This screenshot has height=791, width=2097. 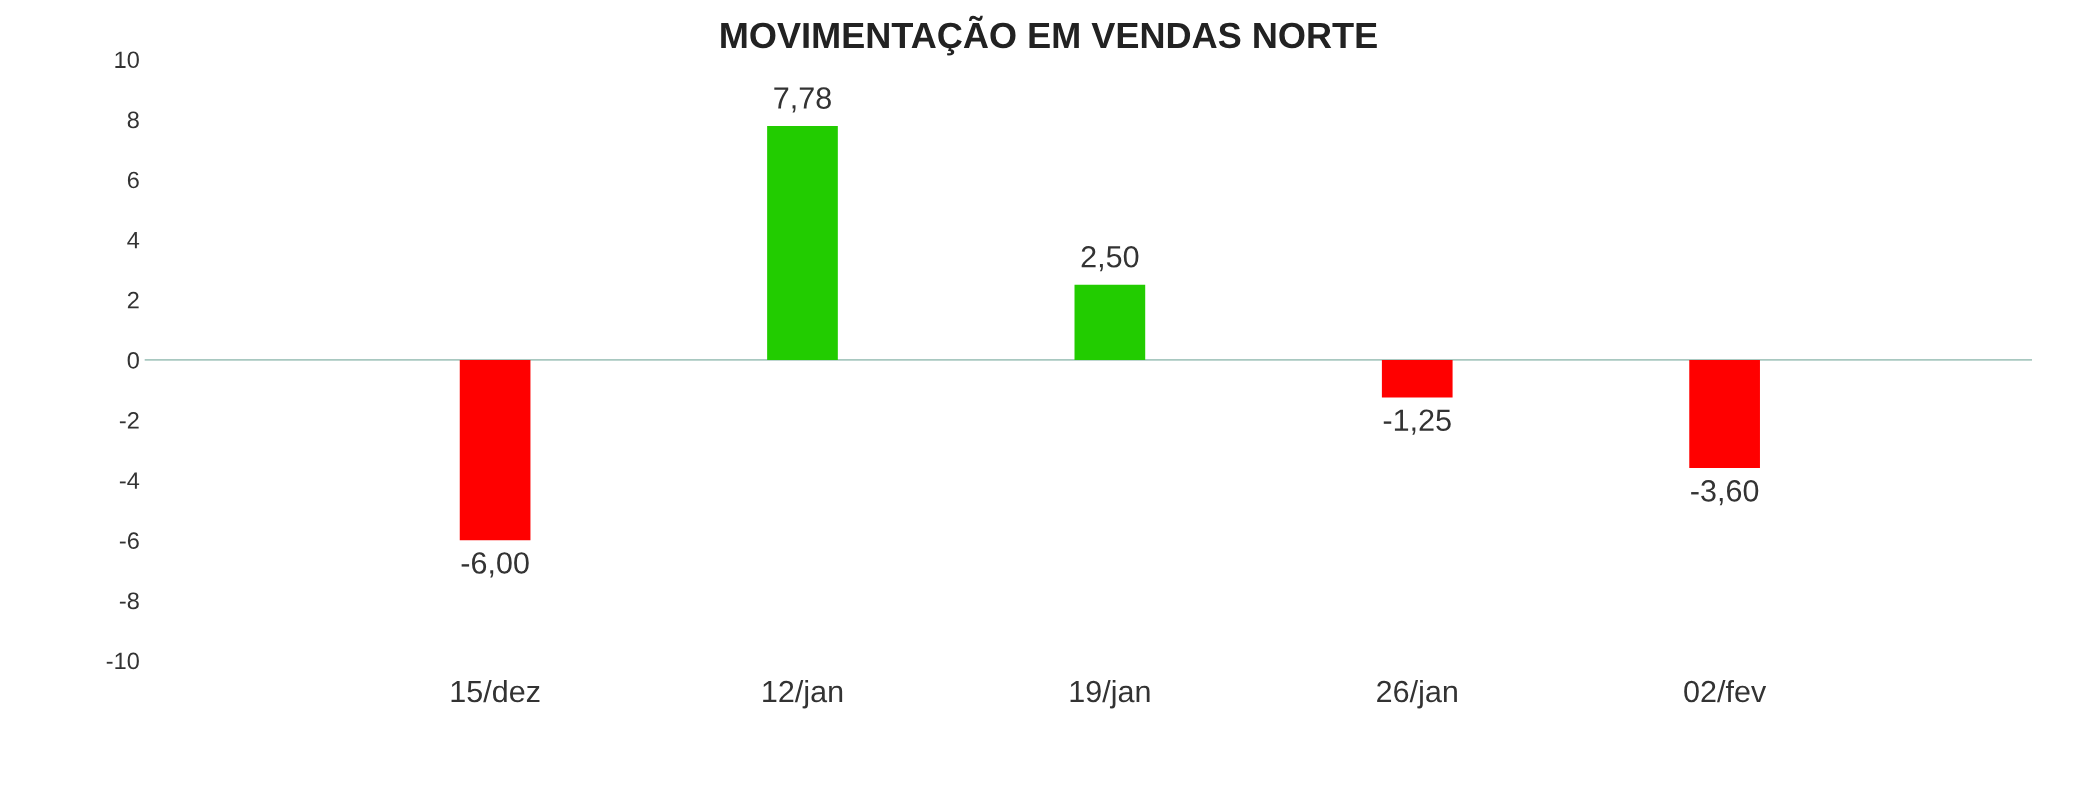 I want to click on data-label: -1,25, so click(x=1417, y=422).